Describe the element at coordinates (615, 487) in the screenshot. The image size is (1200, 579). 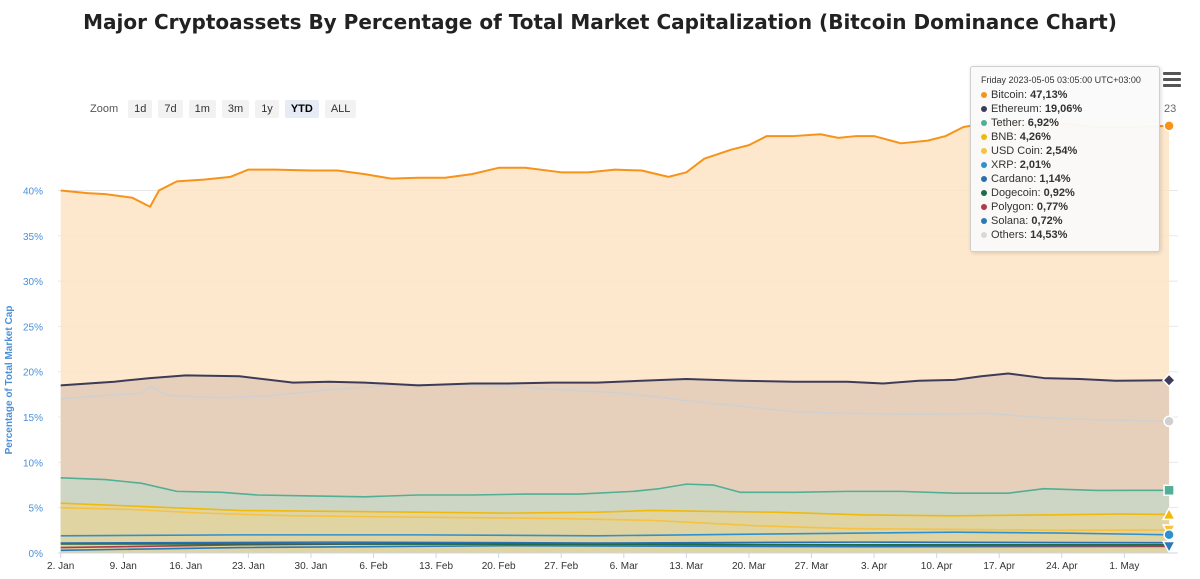
I see `series-line-tether` at that location.